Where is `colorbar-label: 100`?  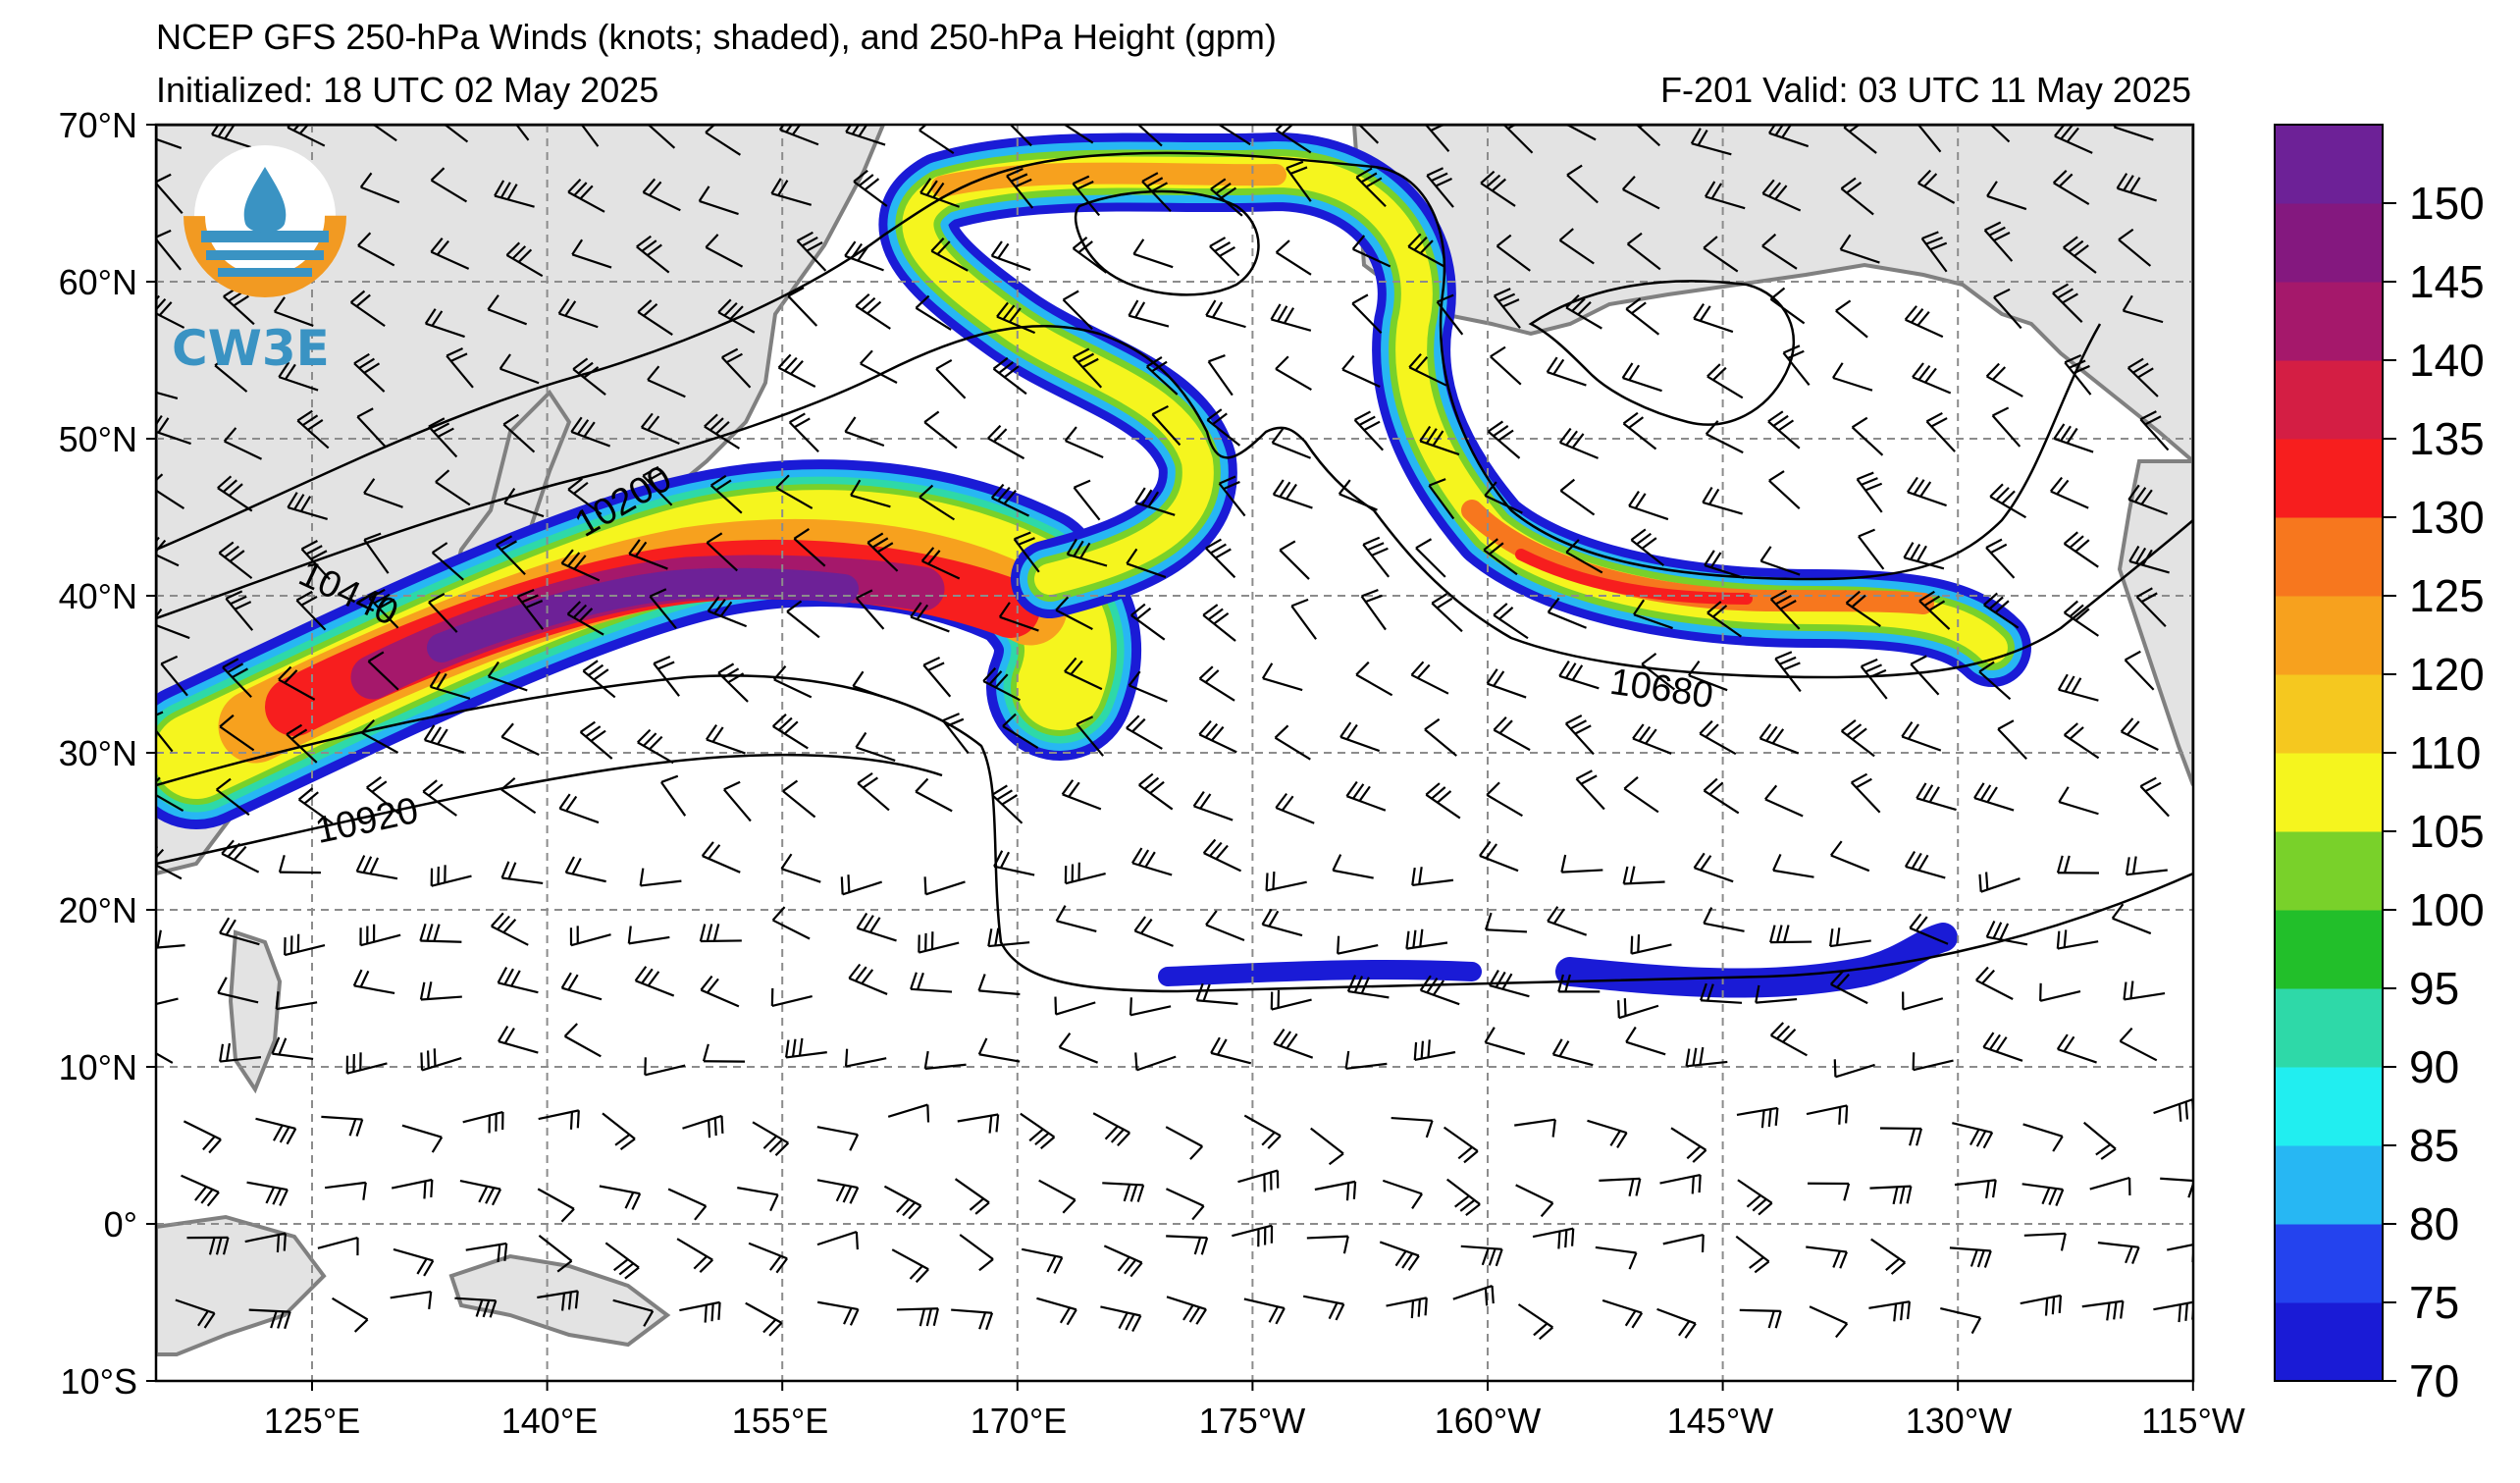 colorbar-label: 100 is located at coordinates (2447, 909).